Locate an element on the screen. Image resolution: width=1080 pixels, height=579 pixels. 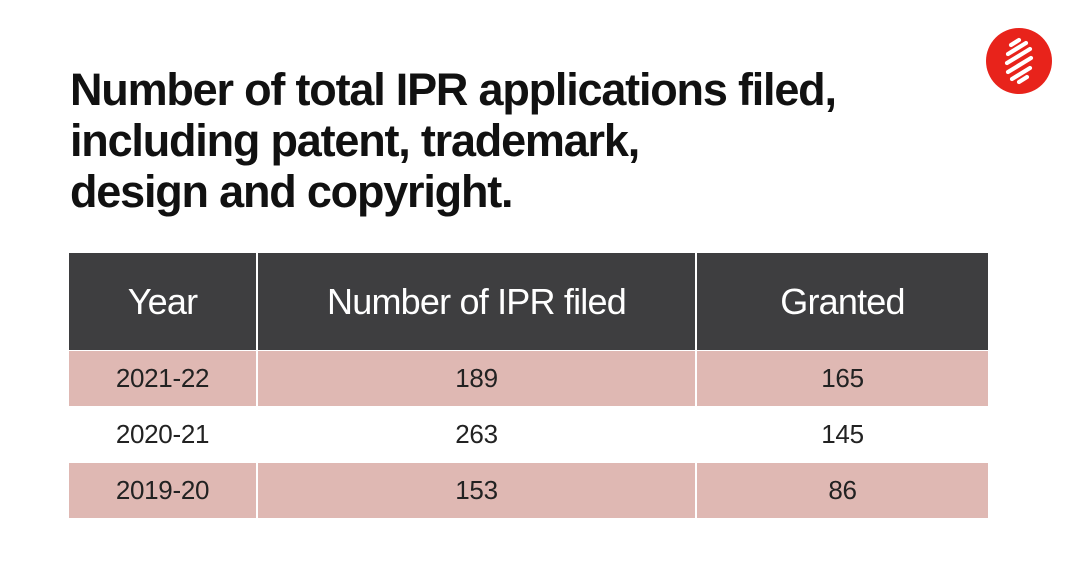
cell-year: 2021-22 is located at coordinates (163, 378).